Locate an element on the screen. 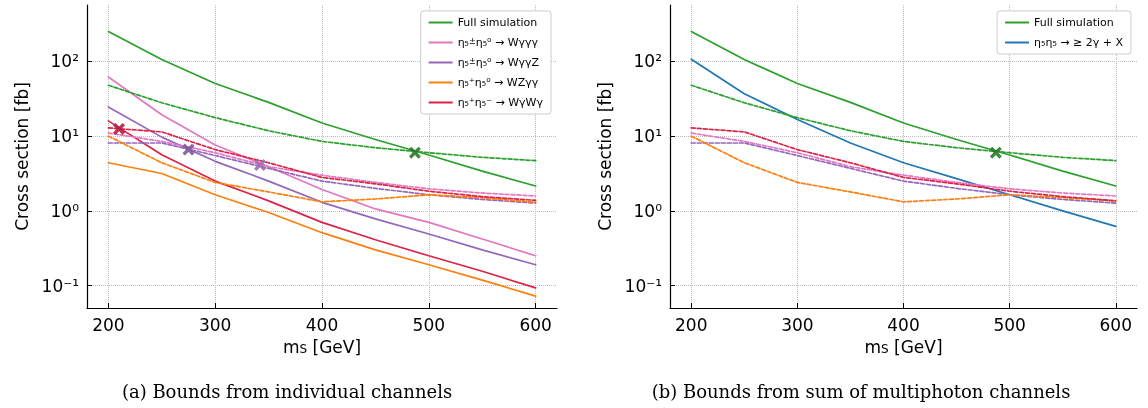 The image size is (1148, 408). text: (b) Bounds from sum of multiphoton channels is located at coordinates (861, 391).